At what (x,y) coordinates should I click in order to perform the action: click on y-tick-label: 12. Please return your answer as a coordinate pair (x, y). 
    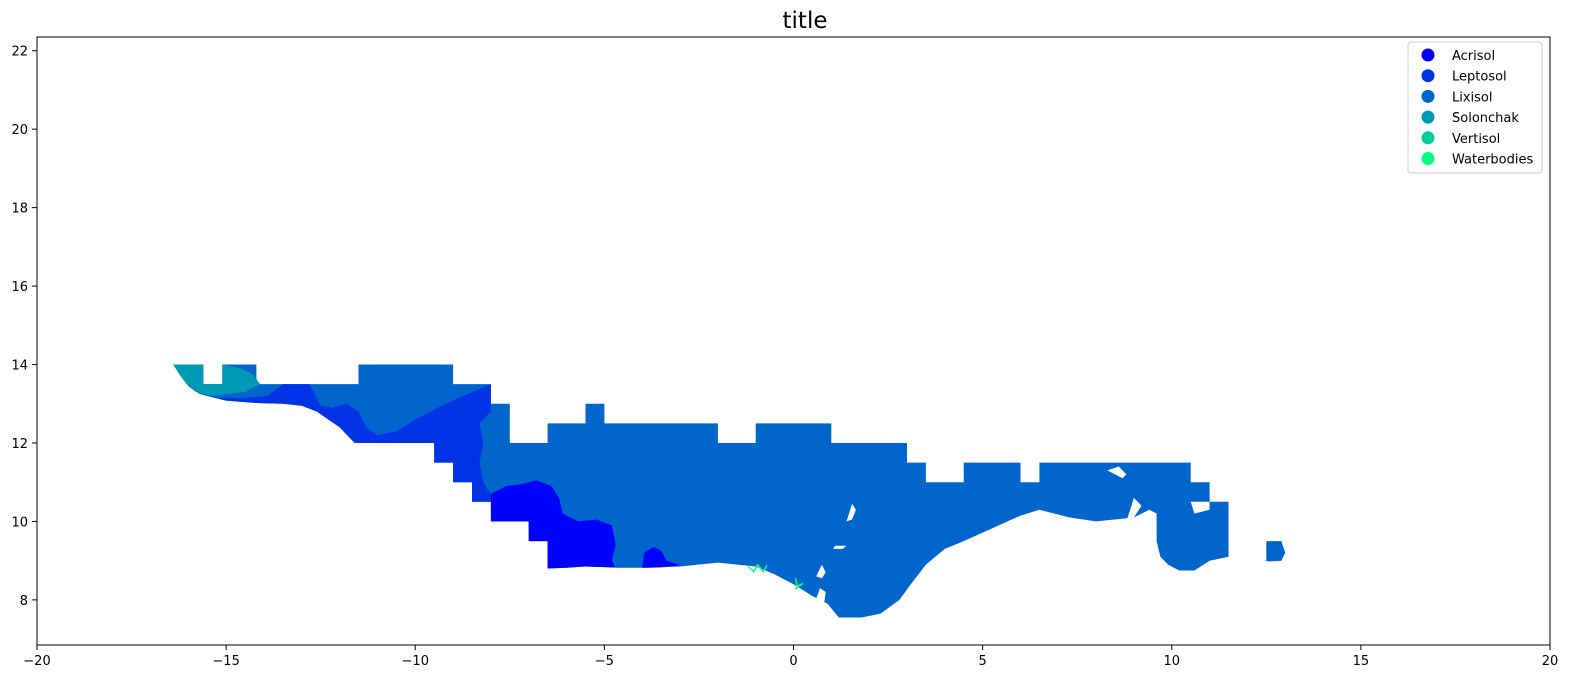
    Looking at the image, I should click on (19, 444).